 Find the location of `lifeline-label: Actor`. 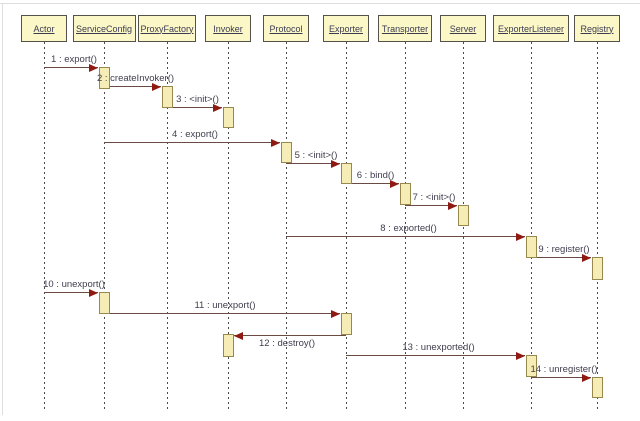

lifeline-label: Actor is located at coordinates (44, 28).